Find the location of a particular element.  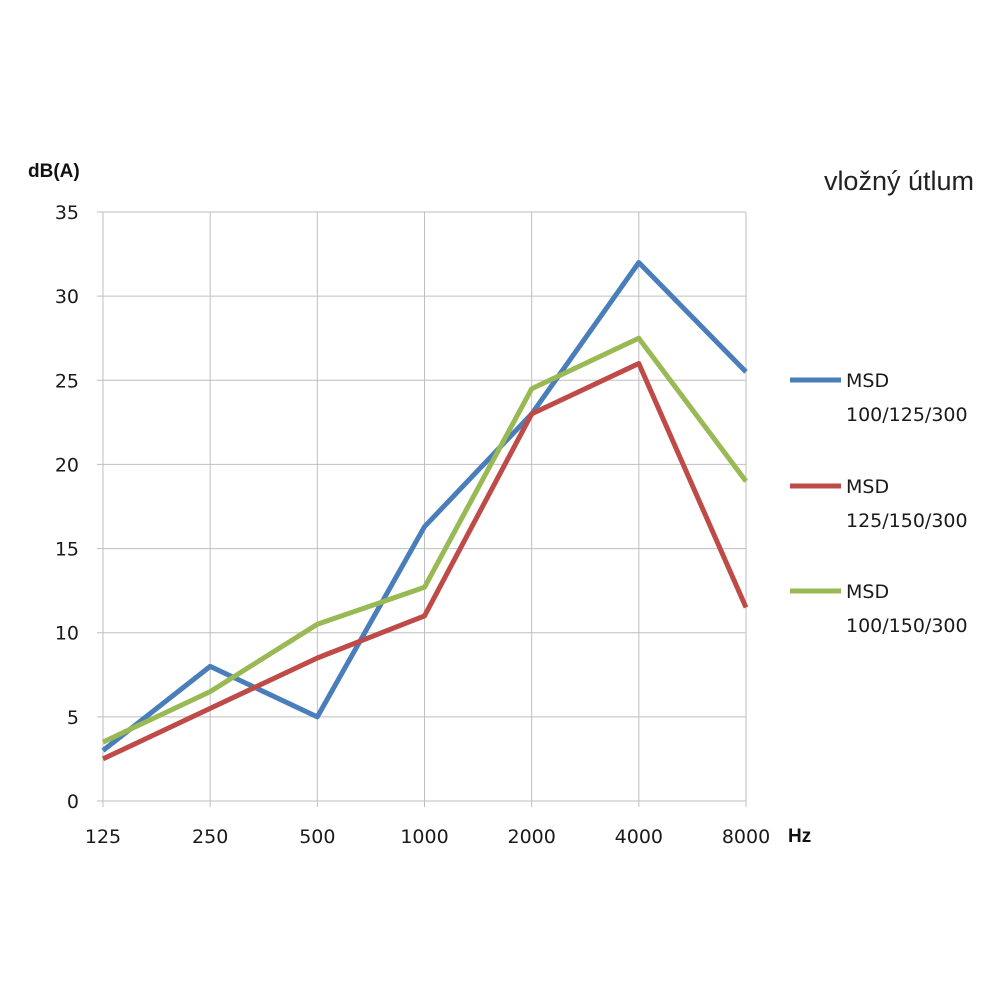

x-tick-label: 8000 is located at coordinates (746, 837).